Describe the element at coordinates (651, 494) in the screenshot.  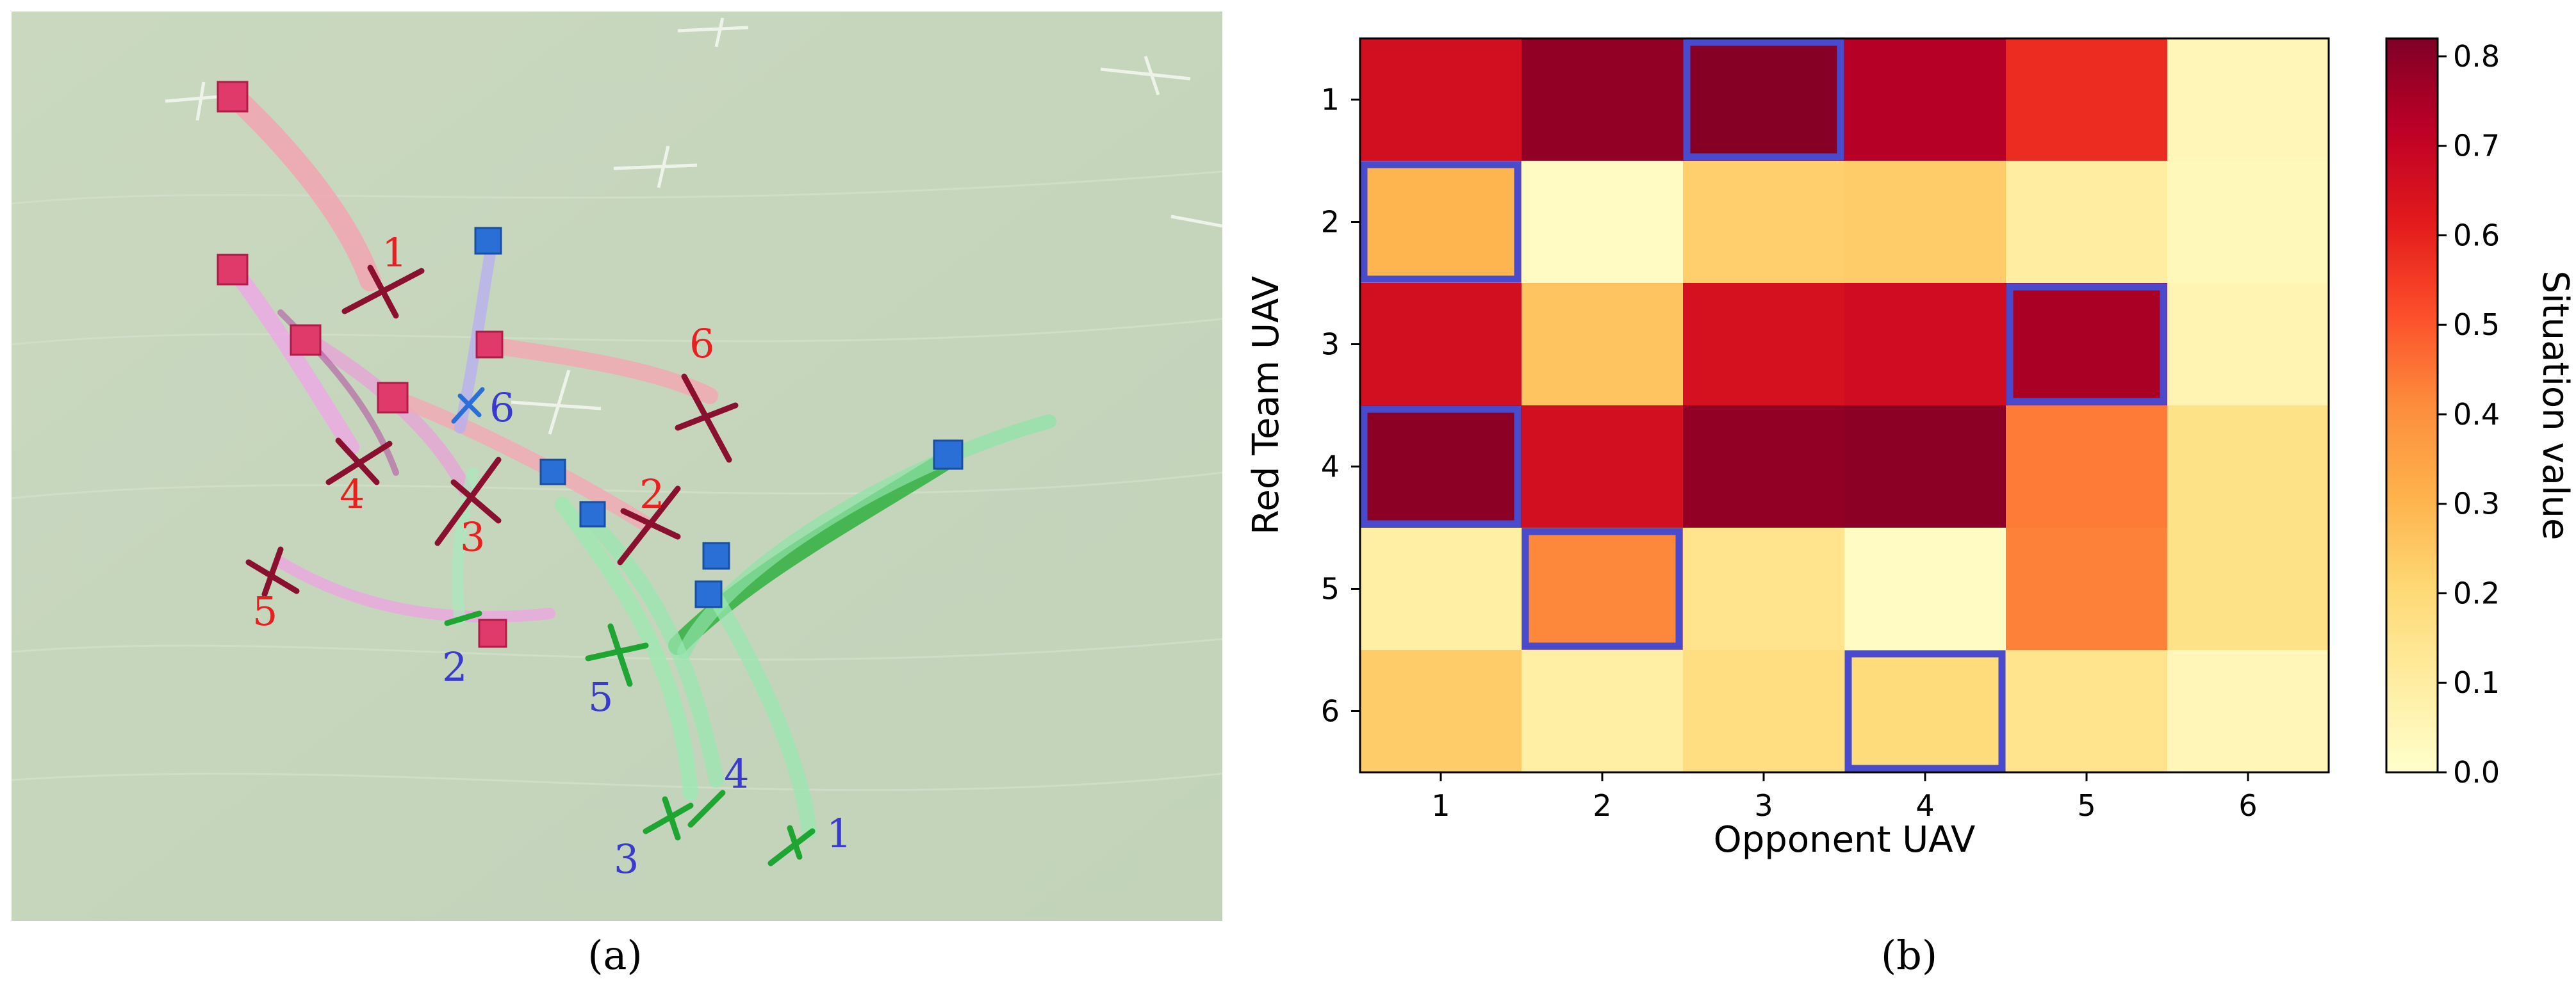
I see `red-label-2: 2` at that location.